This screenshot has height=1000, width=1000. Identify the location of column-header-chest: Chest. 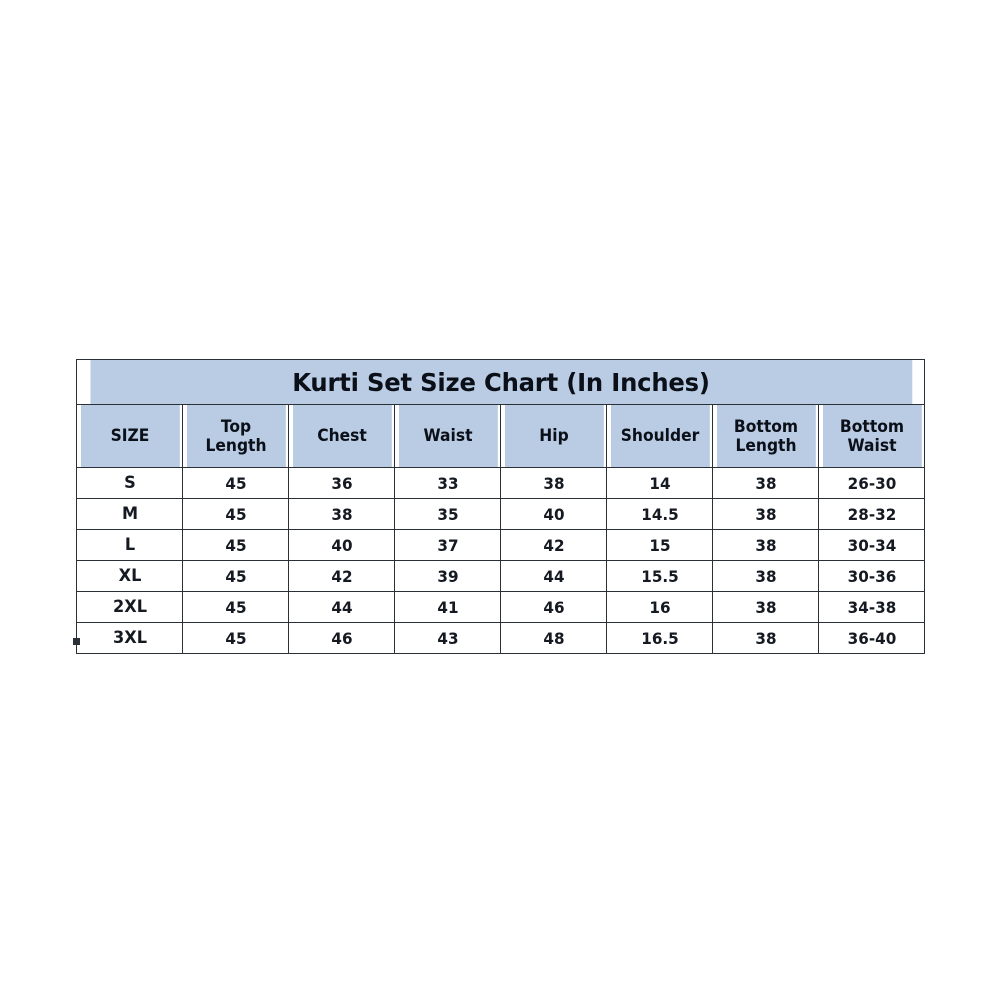
(341, 436).